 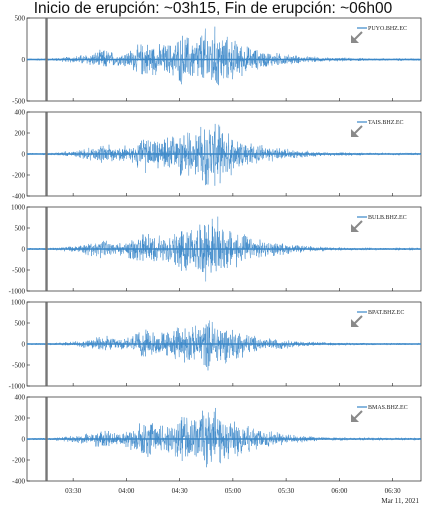 I want to click on x-tick-label: 04:00, so click(x=126, y=491).